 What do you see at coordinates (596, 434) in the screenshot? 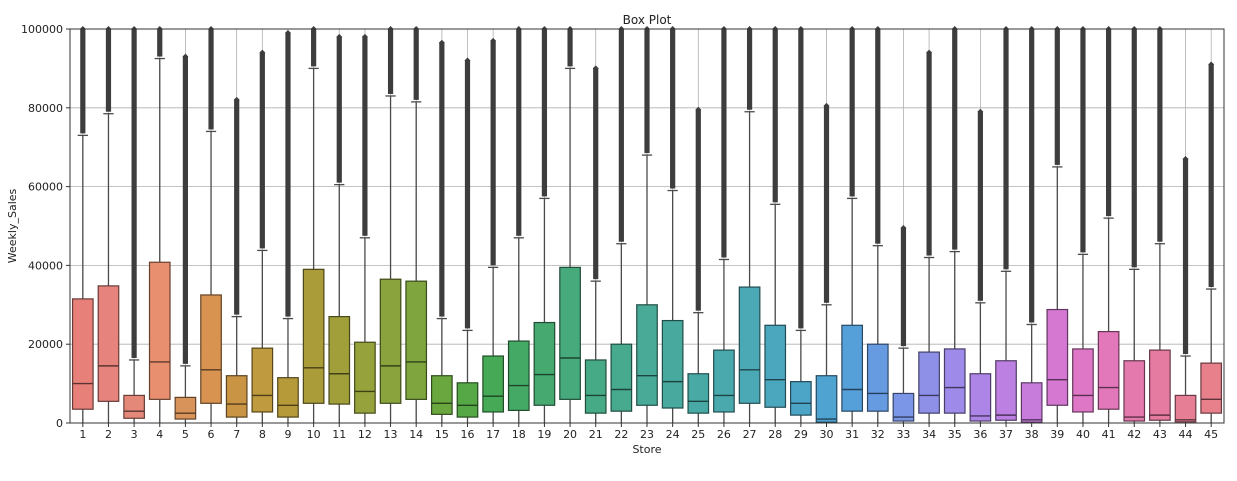
I see `x-tick-label: 21` at bounding box center [596, 434].